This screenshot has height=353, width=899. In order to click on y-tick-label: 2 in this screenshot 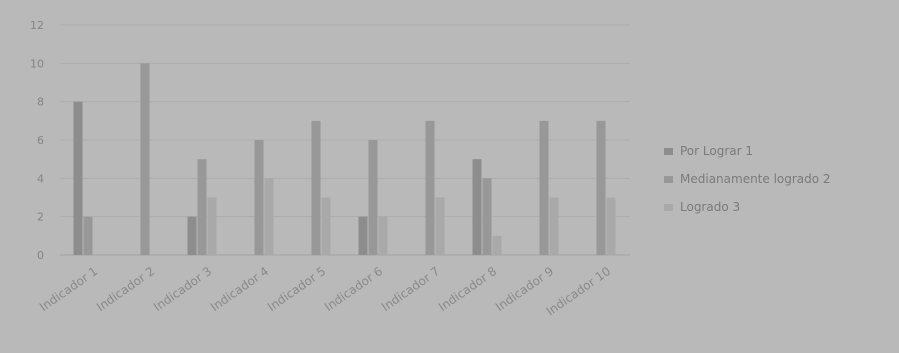, I will do `click(40, 217)`.